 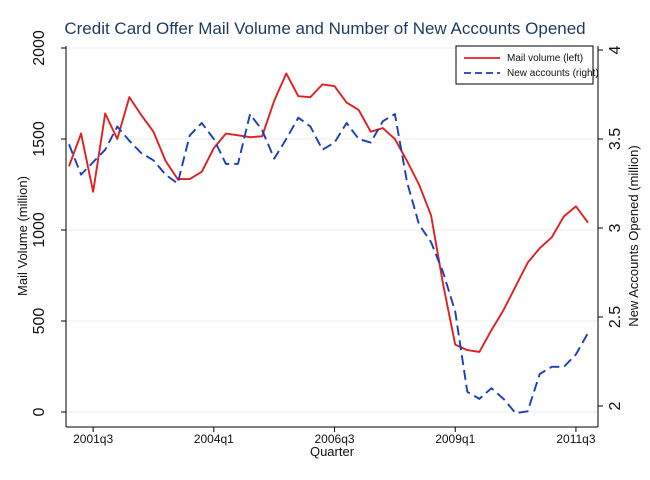 What do you see at coordinates (22, 236) in the screenshot?
I see `left-y-axis-title: Mail Volume (million)` at bounding box center [22, 236].